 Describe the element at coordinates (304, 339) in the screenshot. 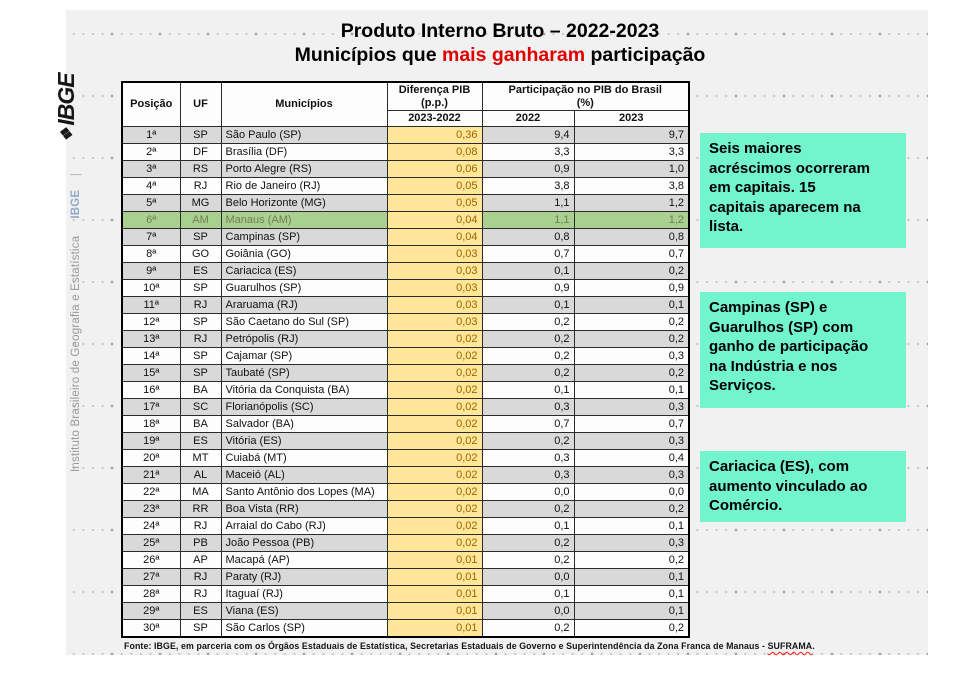

I see `cell-municipio: Petrópolis (RJ)` at that location.